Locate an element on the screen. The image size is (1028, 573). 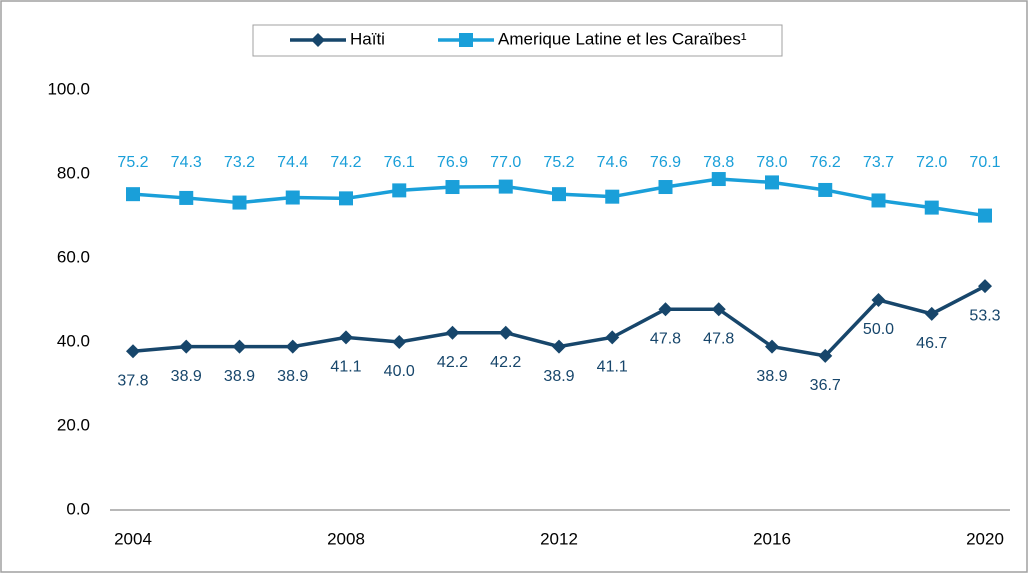
data-label: 74.2 is located at coordinates (345, 162).